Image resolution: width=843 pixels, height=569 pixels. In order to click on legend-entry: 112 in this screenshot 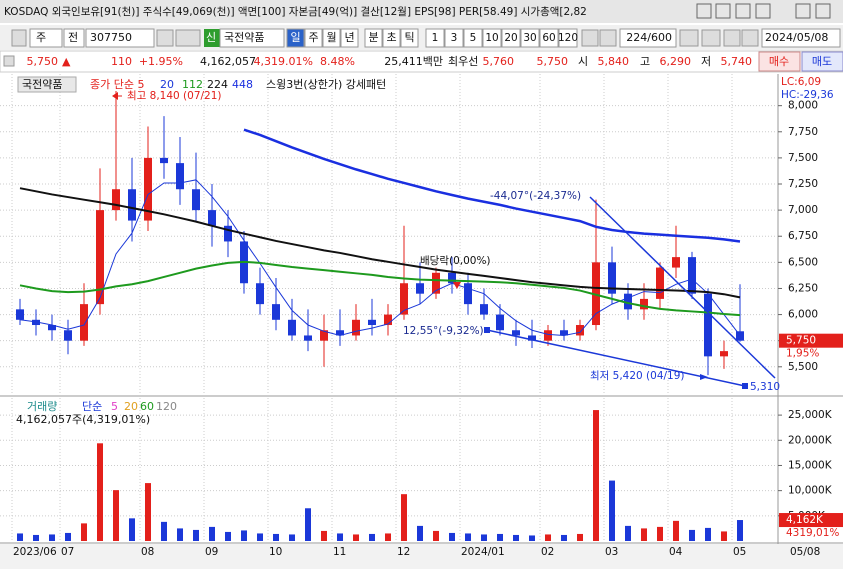, I will do `click(192, 84)`.